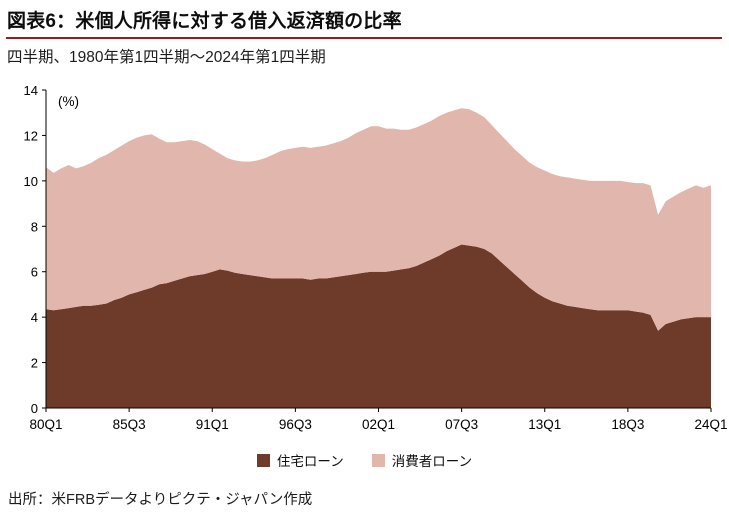 Image resolution: width=729 pixels, height=520 pixels. What do you see at coordinates (34, 317) in the screenshot?
I see `y-tick-label: 4` at bounding box center [34, 317].